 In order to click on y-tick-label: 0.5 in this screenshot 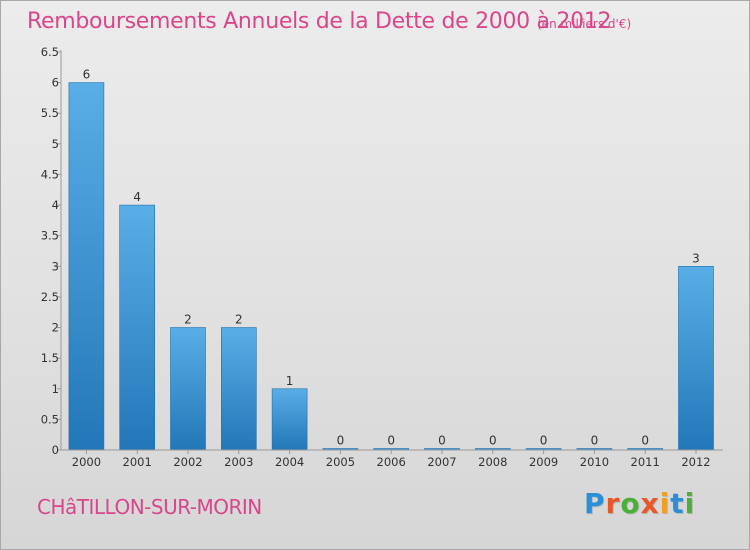, I will do `click(50, 419)`.